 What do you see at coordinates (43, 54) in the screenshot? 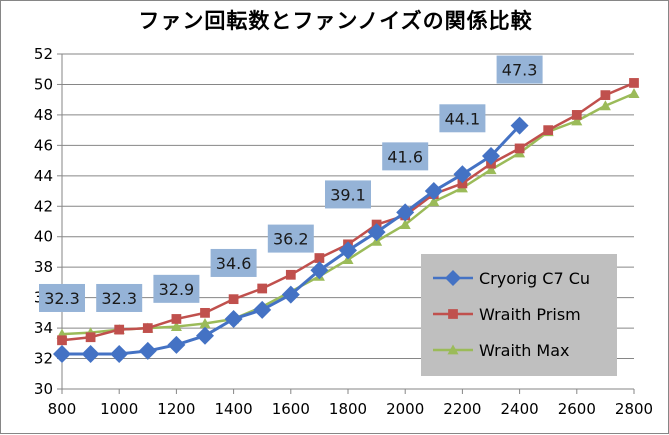
I see `y-tick-label-52: 52` at bounding box center [43, 54].